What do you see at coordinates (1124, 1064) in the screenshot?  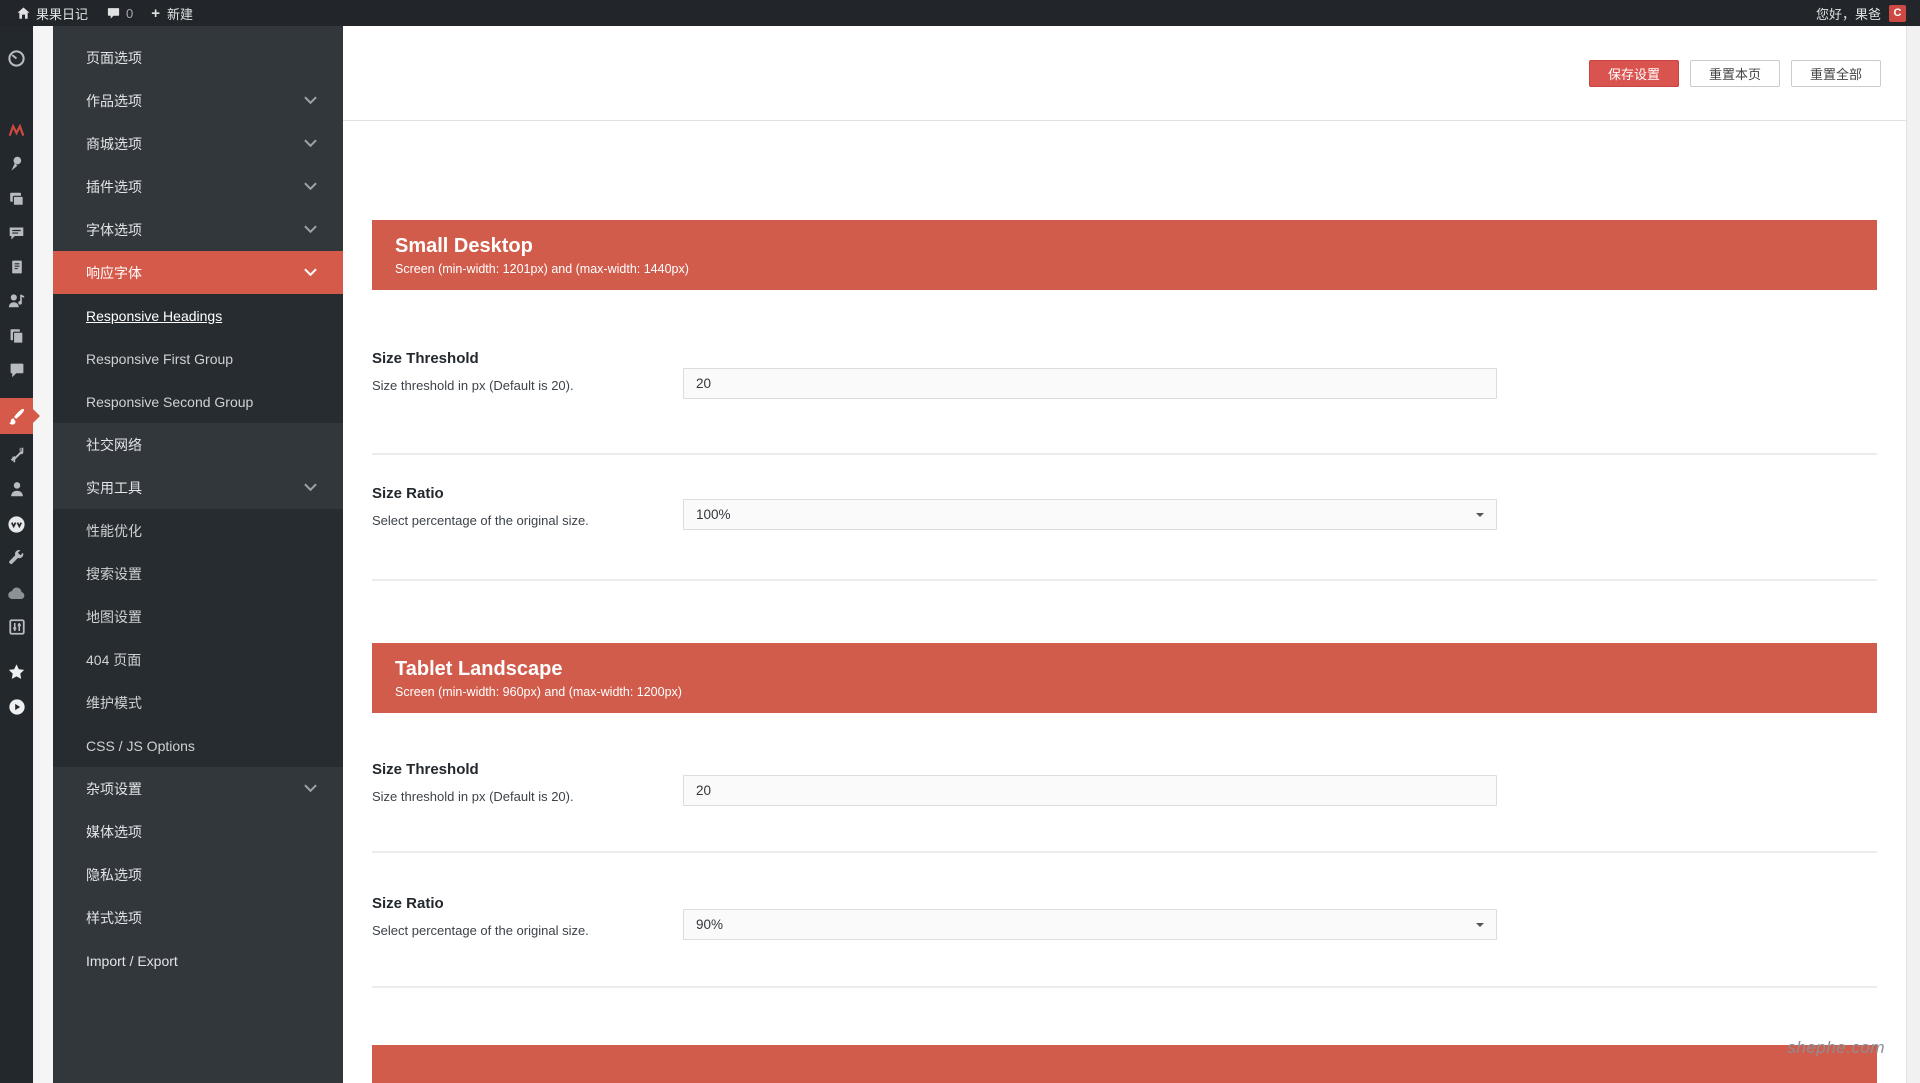 I see `section-banner-partial` at bounding box center [1124, 1064].